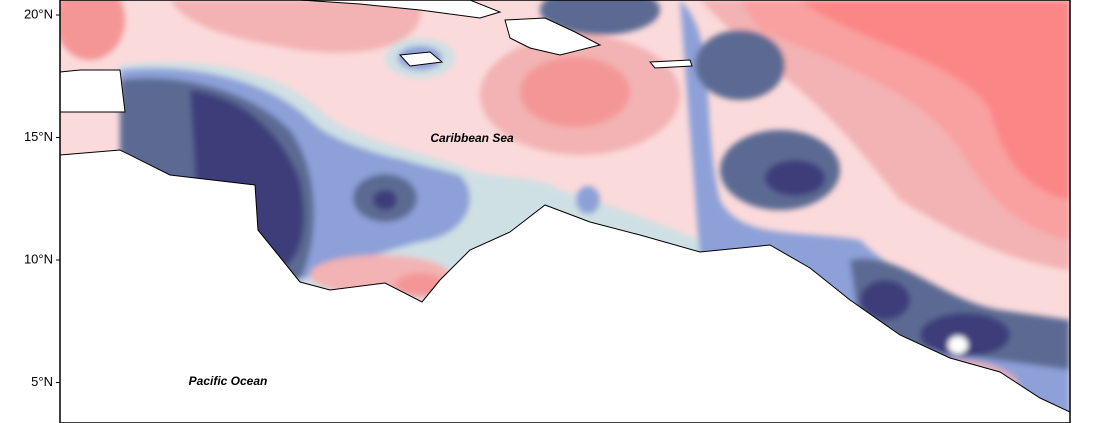 The image size is (1100, 423). What do you see at coordinates (42, 381) in the screenshot?
I see `y-tick-label: 5°N` at bounding box center [42, 381].